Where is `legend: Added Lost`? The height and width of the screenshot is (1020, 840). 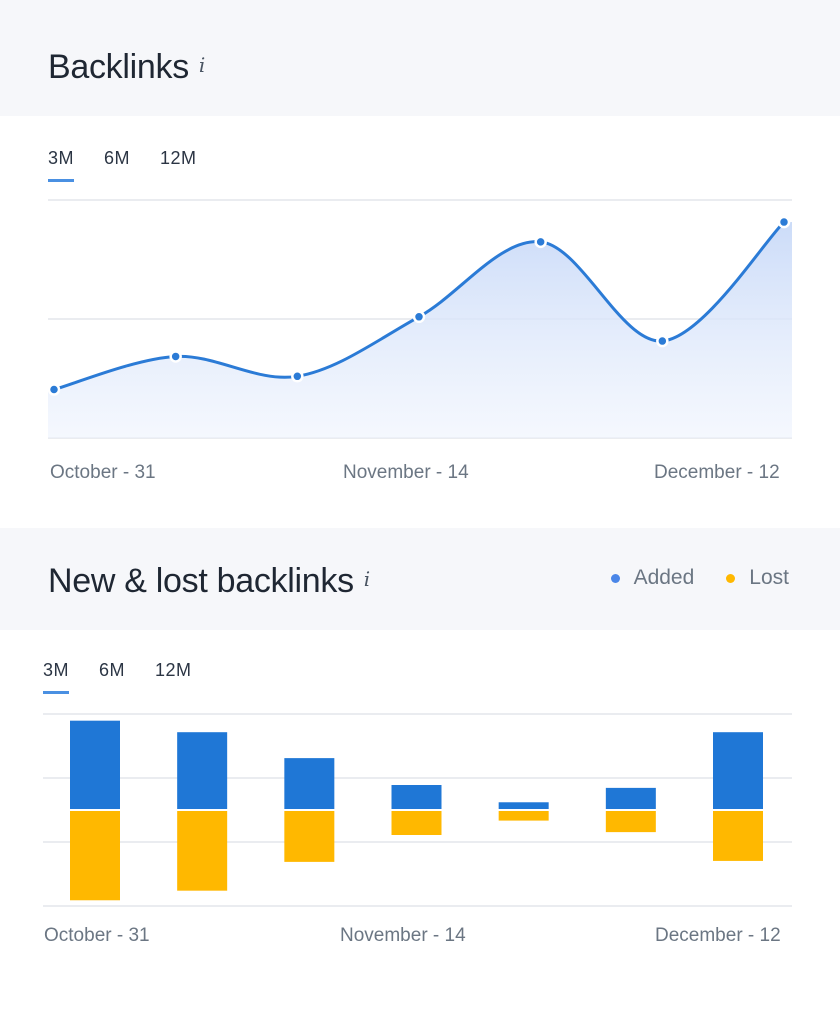 legend: Added Lost is located at coordinates (684, 578).